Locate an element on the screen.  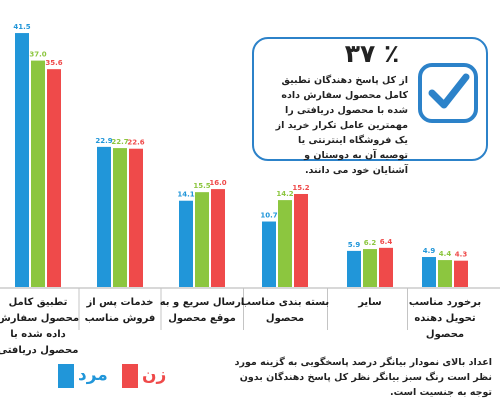
value-label-4-3: 15.2 is located at coordinates (300, 188).